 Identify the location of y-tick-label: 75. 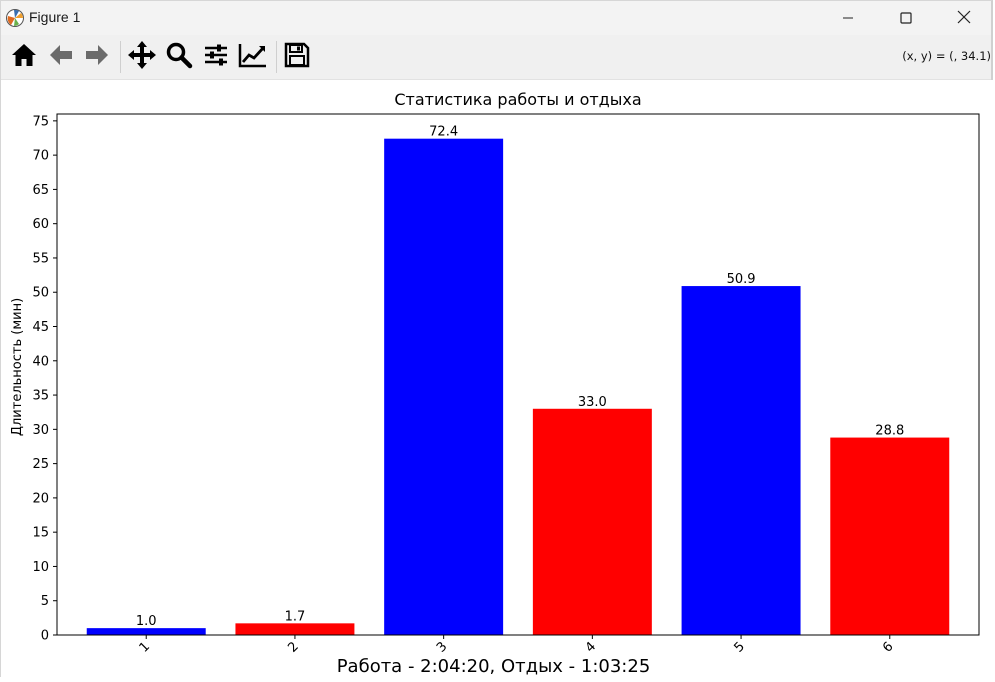
(40, 121).